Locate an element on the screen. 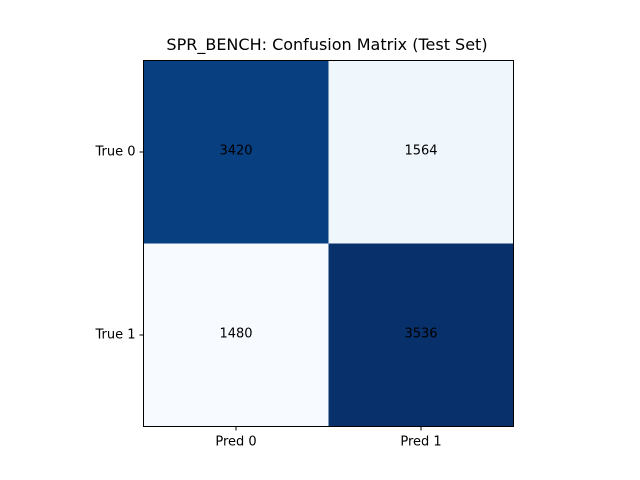 The height and width of the screenshot is (480, 640). cell-value-r0-c1: 1564 is located at coordinates (420, 151).